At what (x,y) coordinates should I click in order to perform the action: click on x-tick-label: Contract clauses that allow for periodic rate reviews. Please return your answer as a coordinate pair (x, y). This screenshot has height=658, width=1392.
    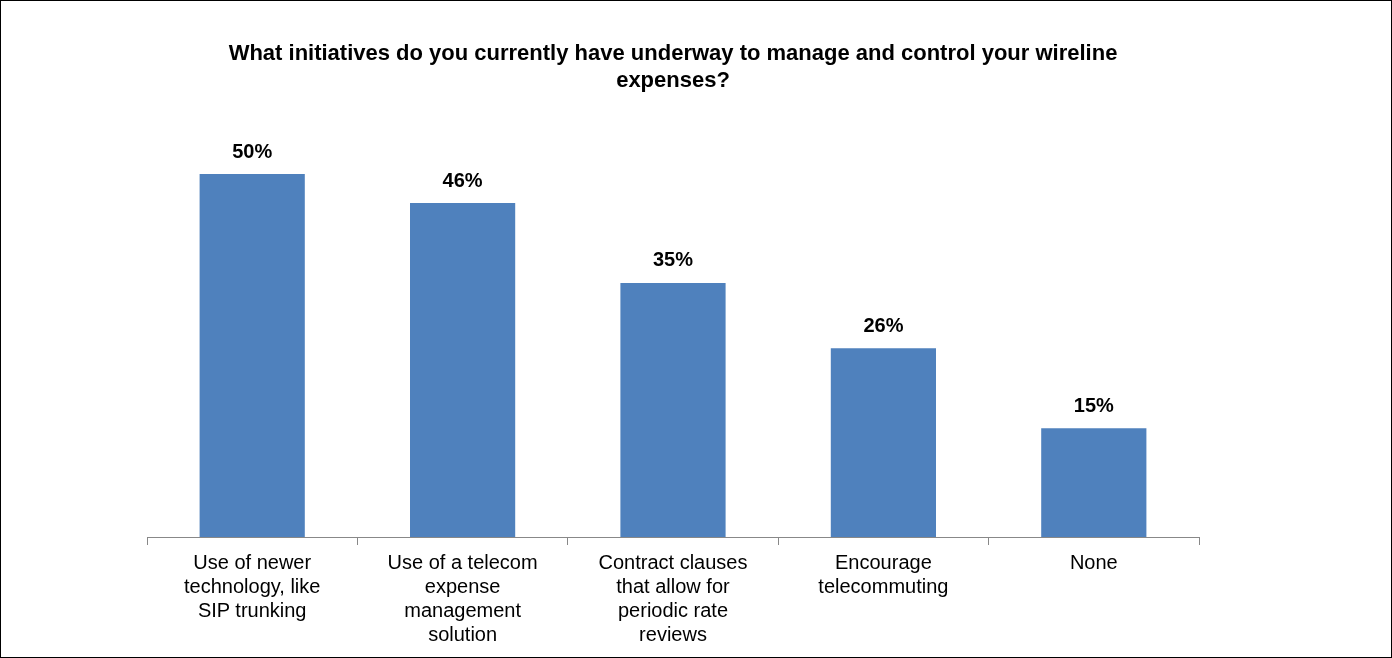
    Looking at the image, I should click on (673, 597).